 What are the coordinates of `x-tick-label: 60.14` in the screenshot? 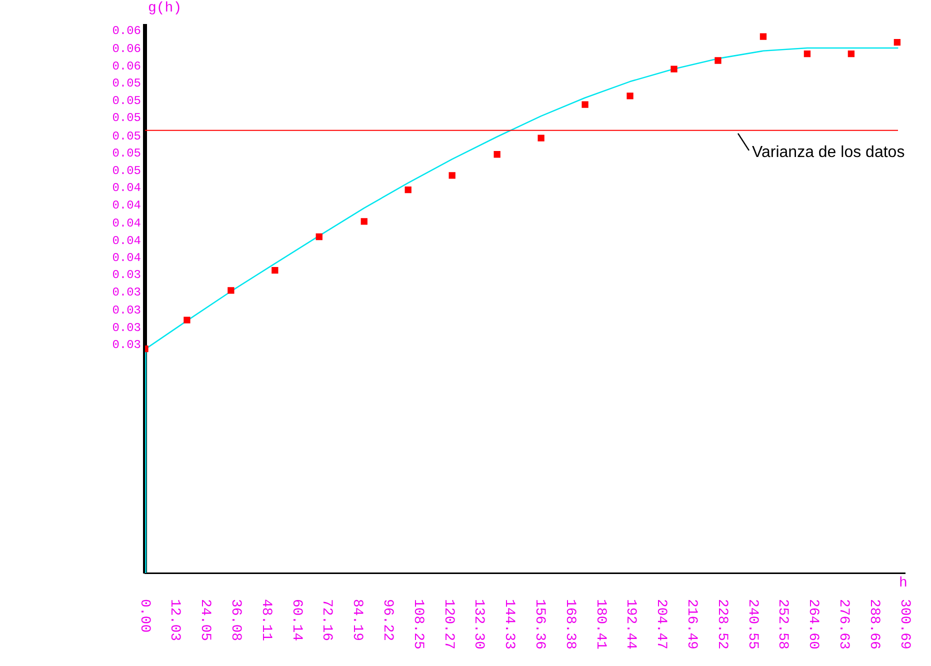 It's located at (296, 620).